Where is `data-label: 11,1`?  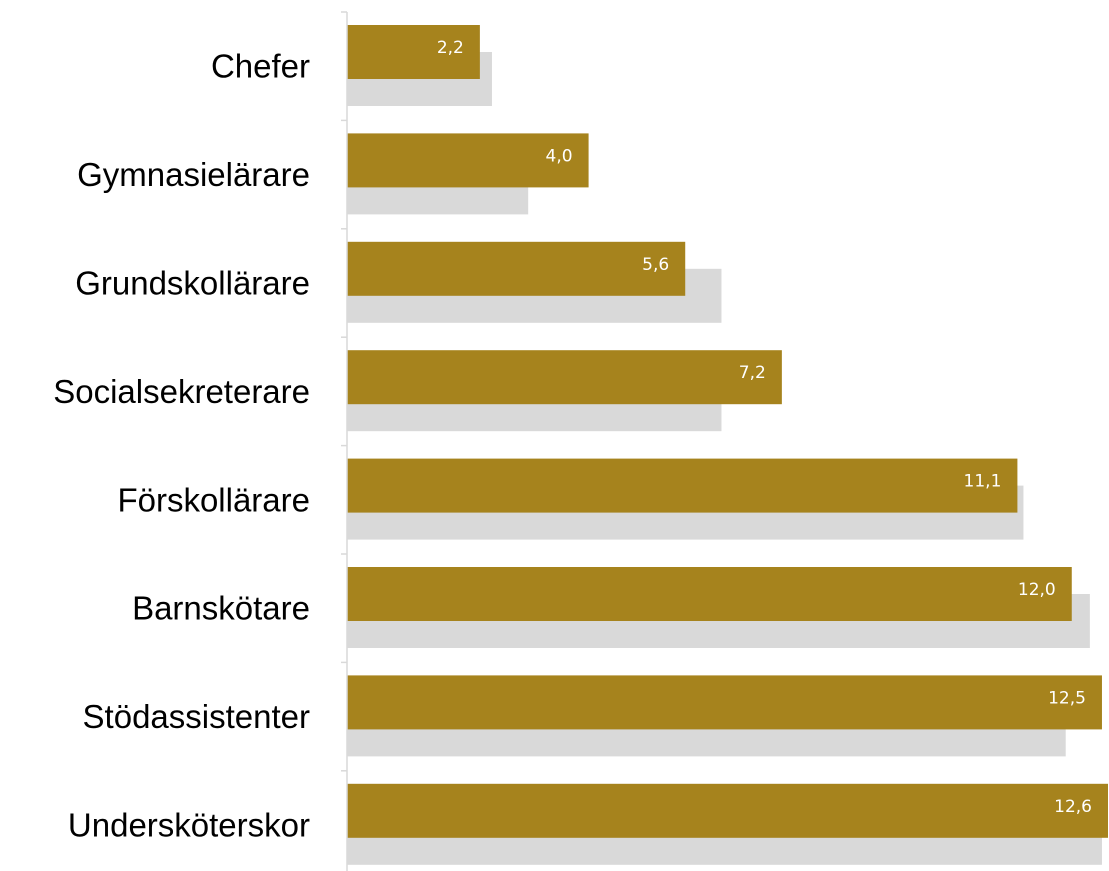 data-label: 11,1 is located at coordinates (983, 482).